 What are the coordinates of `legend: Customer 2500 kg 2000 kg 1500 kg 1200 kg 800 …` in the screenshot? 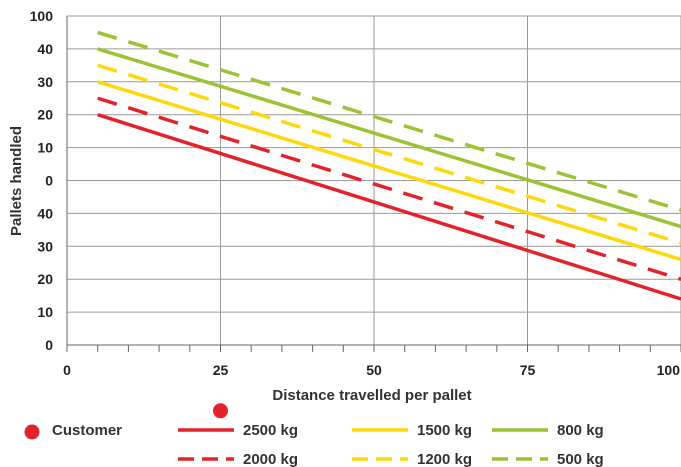 It's located at (314, 444).